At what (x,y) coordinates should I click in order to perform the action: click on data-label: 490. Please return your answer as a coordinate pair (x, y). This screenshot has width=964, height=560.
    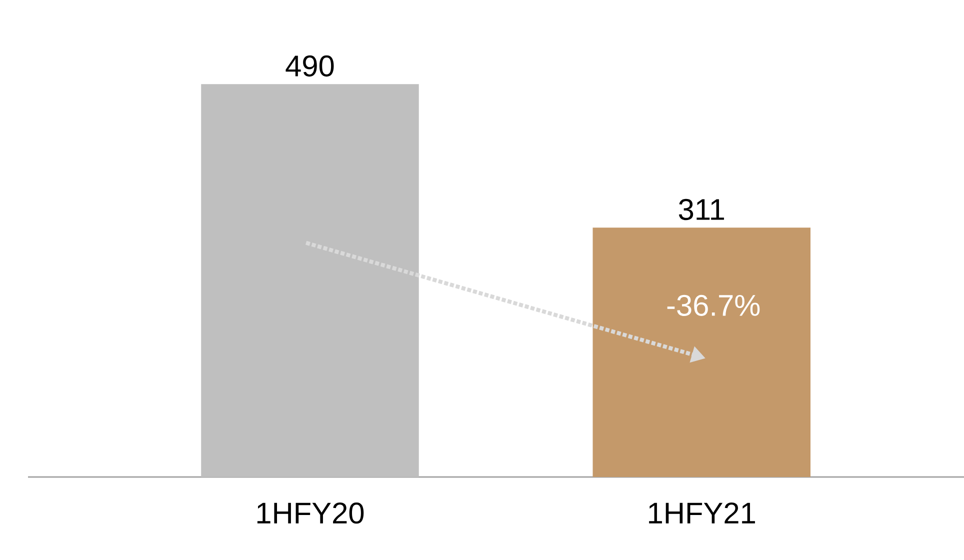
    Looking at the image, I should click on (310, 66).